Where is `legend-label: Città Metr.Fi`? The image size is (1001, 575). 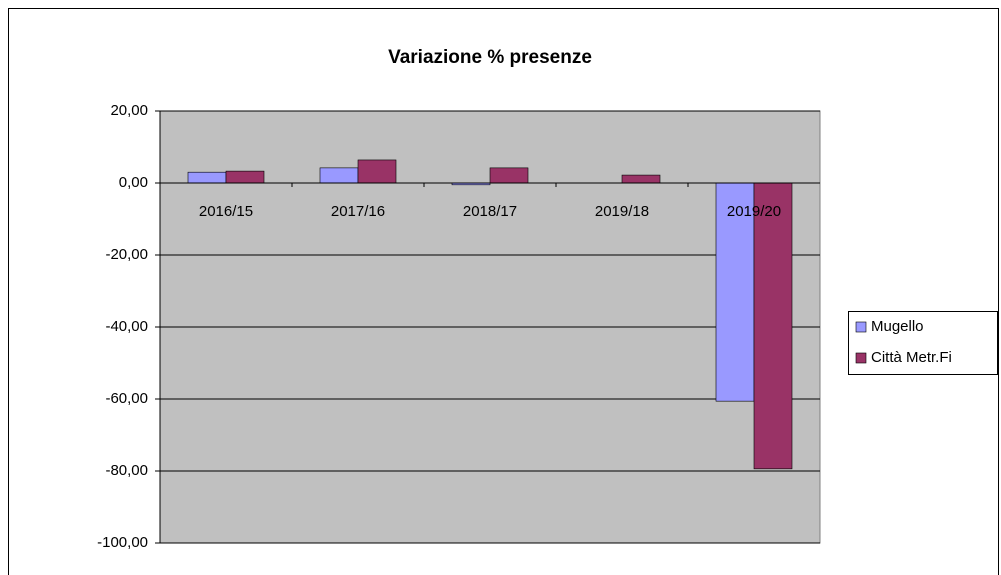 legend-label: Città Metr.Fi is located at coordinates (911, 357).